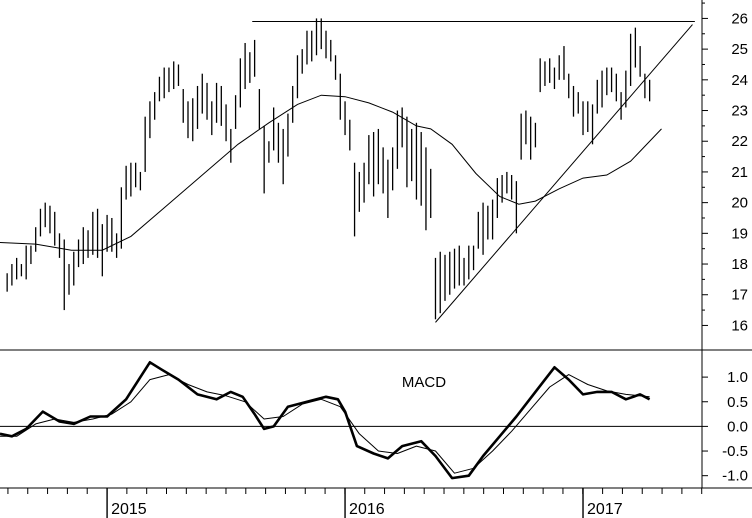 The width and height of the screenshot is (752, 518). I want to click on price-axis-label: 21, so click(739, 172).